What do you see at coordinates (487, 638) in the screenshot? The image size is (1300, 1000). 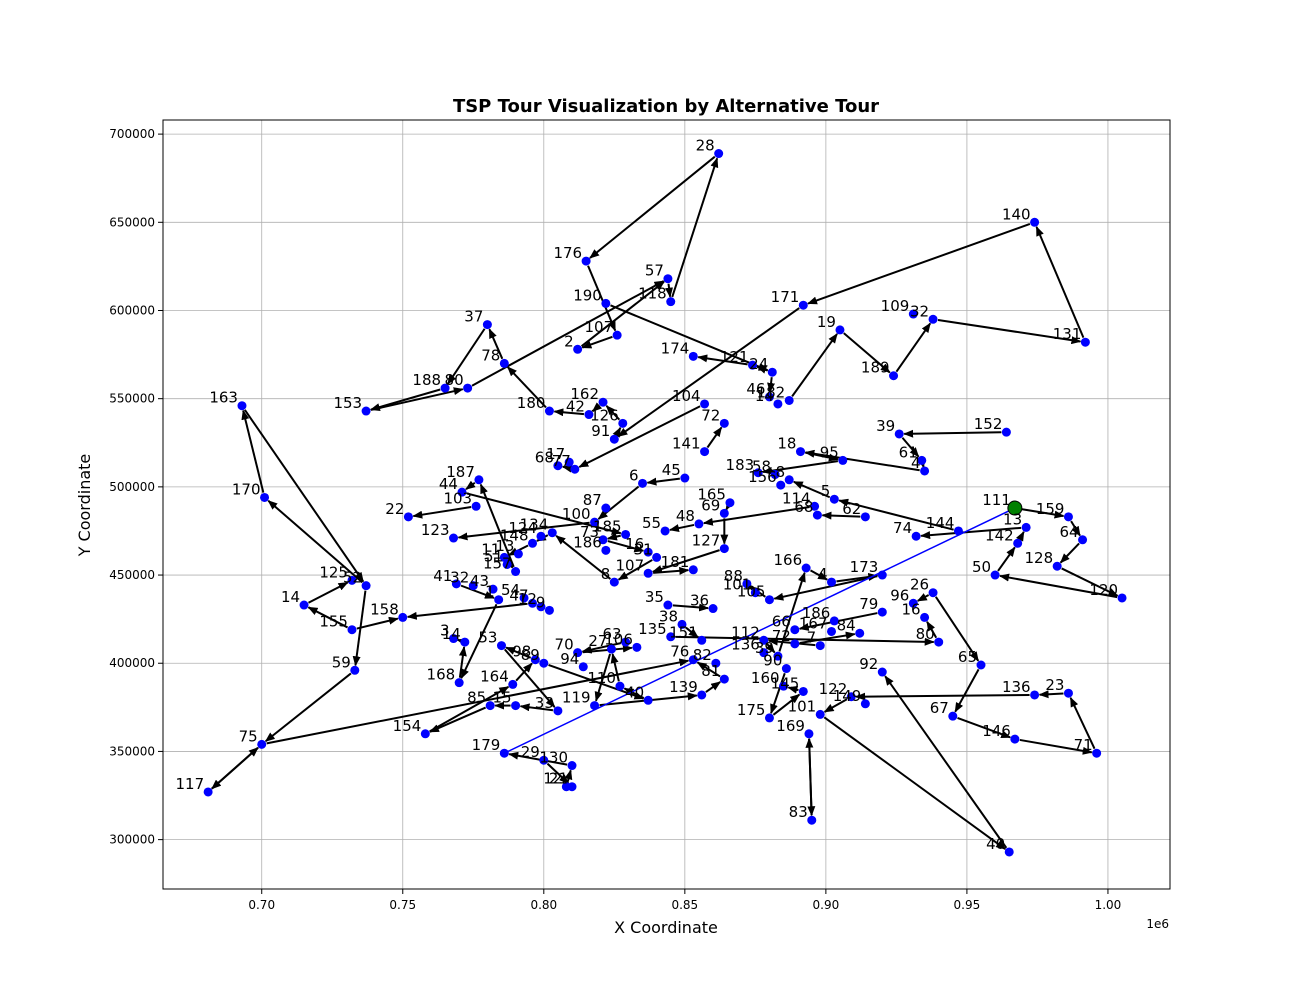 I see `city-label: 53` at bounding box center [487, 638].